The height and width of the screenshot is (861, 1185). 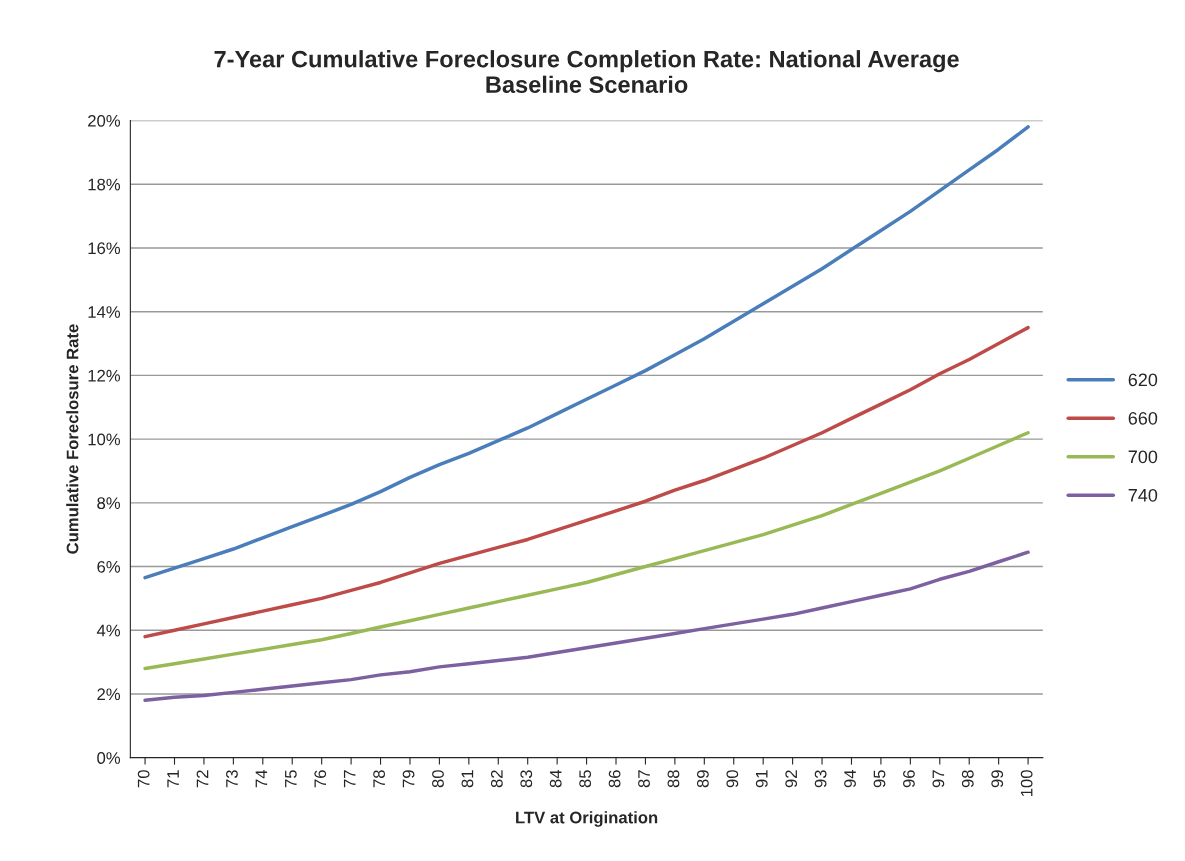 What do you see at coordinates (104, 439) in the screenshot?
I see `y-tick-label: 10%` at bounding box center [104, 439].